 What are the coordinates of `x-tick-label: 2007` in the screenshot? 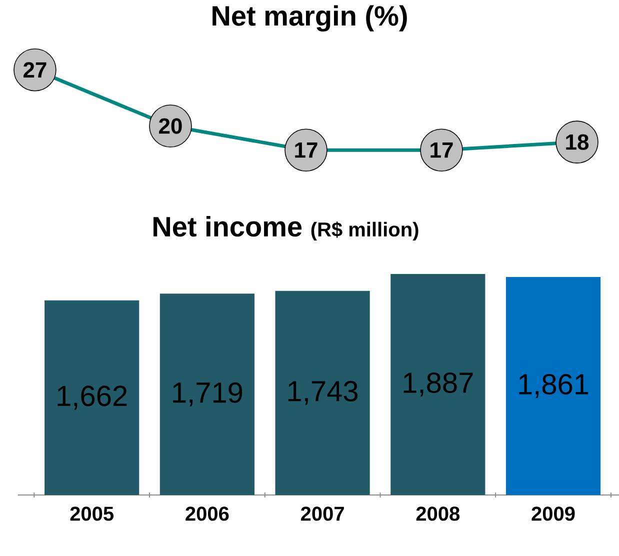 It's located at (322, 513).